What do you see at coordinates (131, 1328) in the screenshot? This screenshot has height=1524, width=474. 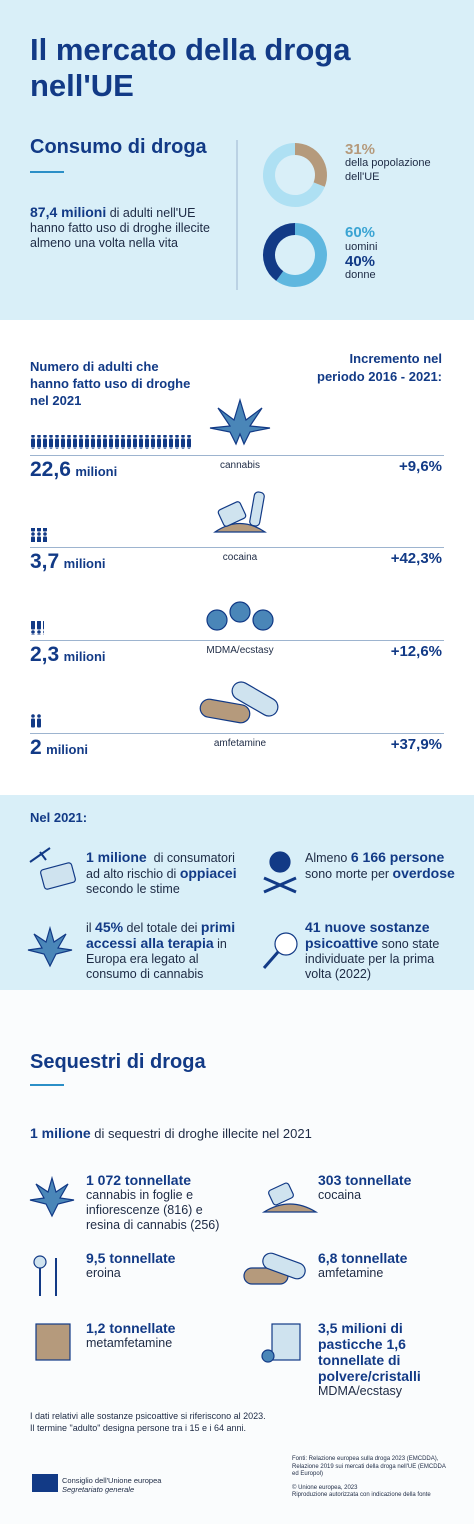 I see `seizure-amount: 1,2 tonnellate` at bounding box center [131, 1328].